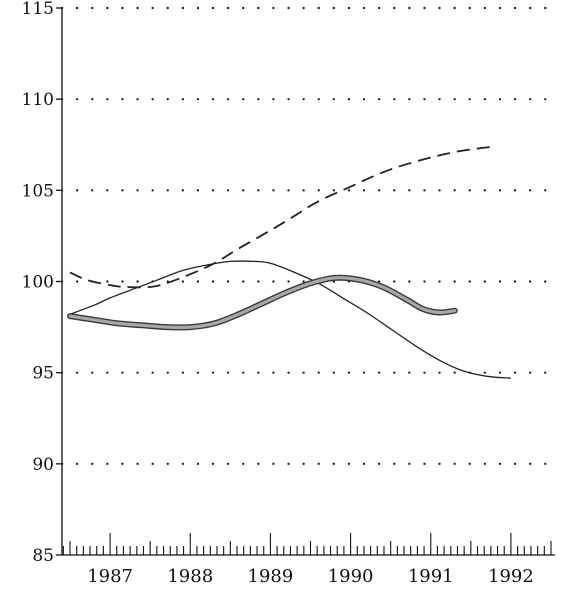 The height and width of the screenshot is (590, 563). I want to click on x-tick-label: 1990, so click(351, 576).